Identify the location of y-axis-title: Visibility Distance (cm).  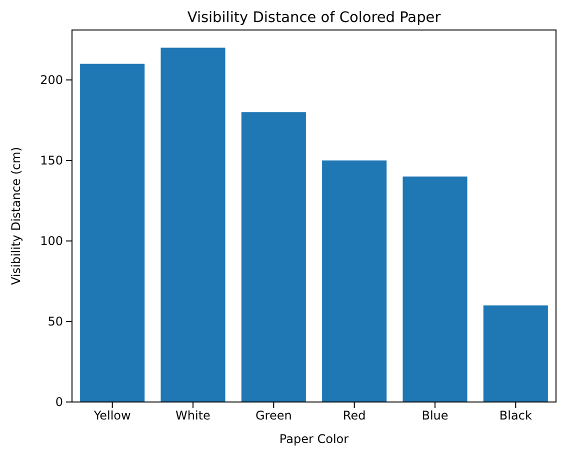
(16, 216).